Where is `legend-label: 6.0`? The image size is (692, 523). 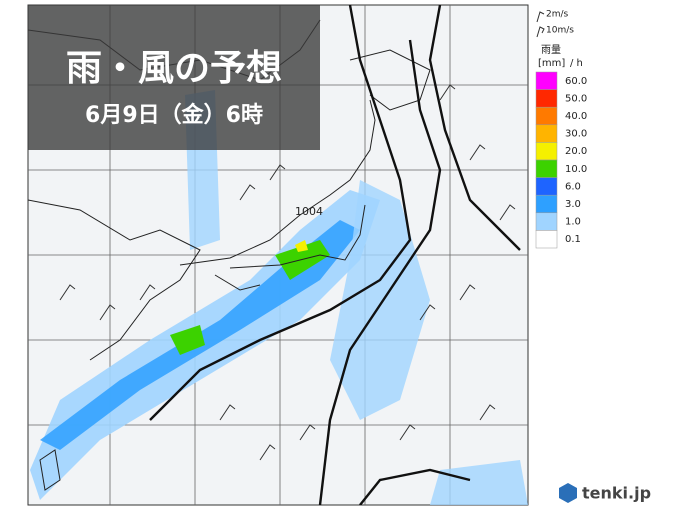 legend-label: 6.0 is located at coordinates (573, 186).